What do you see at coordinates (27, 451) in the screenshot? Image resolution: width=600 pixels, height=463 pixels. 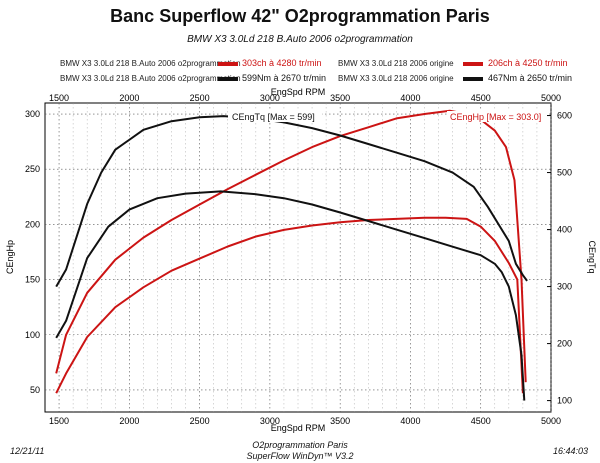 I see `footer-date: 12/21/11` at bounding box center [27, 451].